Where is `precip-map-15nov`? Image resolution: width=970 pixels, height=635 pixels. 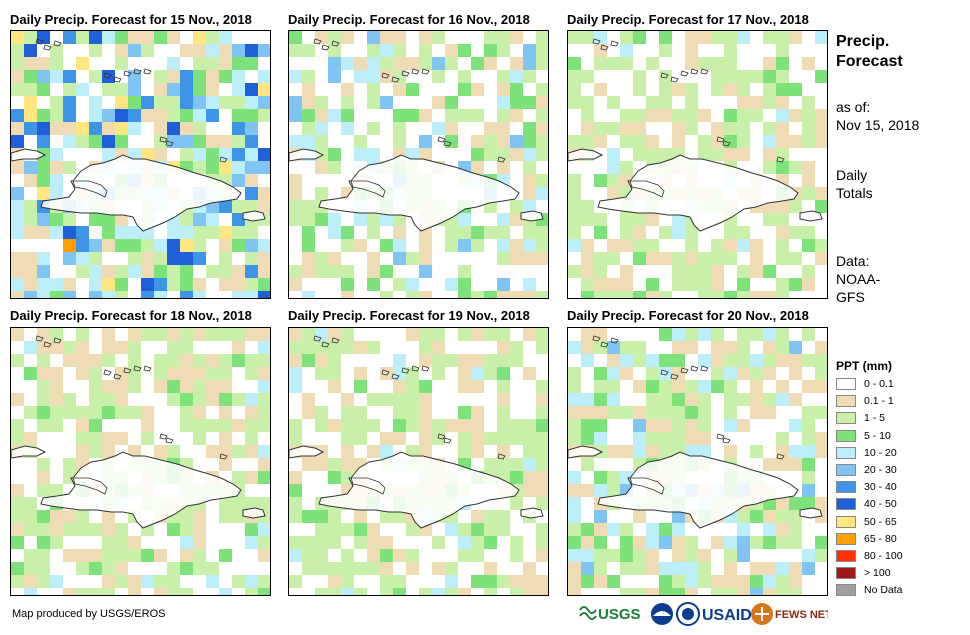
precip-map-15nov is located at coordinates (140, 164).